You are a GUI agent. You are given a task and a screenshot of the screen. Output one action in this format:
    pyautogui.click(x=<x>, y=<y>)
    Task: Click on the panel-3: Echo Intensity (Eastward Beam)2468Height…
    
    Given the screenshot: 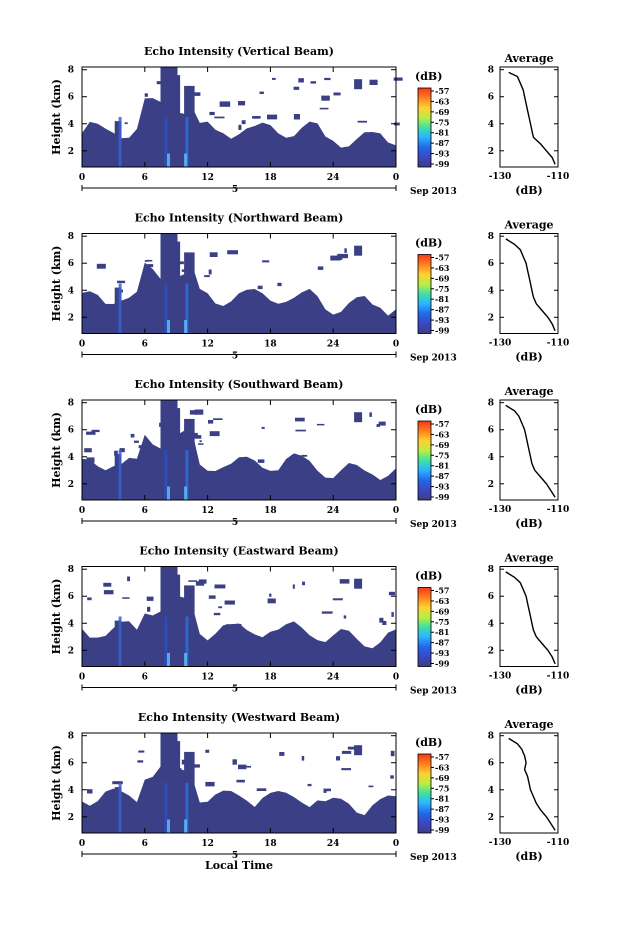 What is the action you would take?
    pyautogui.click(x=309, y=621)
    